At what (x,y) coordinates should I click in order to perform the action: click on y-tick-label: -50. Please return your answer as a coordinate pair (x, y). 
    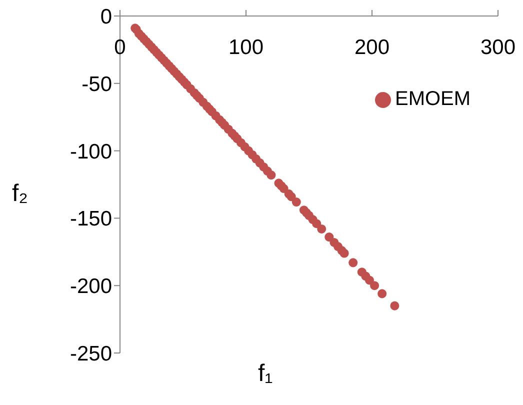
    Looking at the image, I should click on (97, 84).